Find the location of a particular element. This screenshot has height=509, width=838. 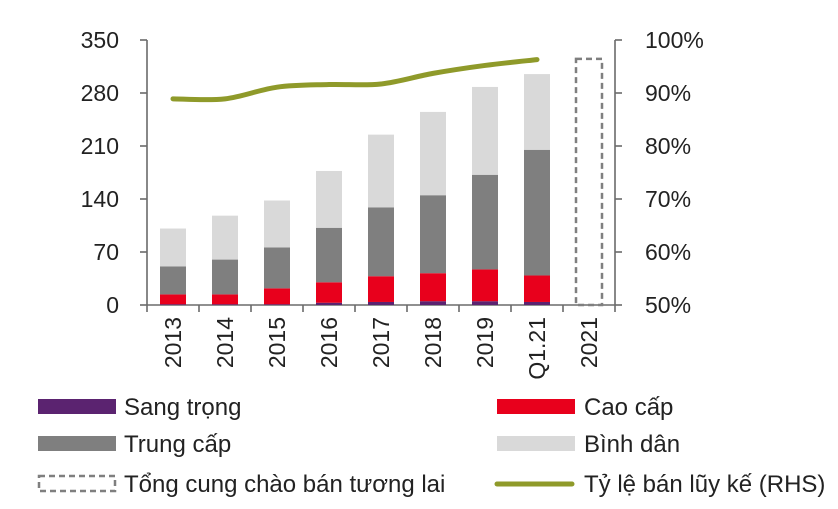

right-tick-label: 80% is located at coordinates (668, 146).